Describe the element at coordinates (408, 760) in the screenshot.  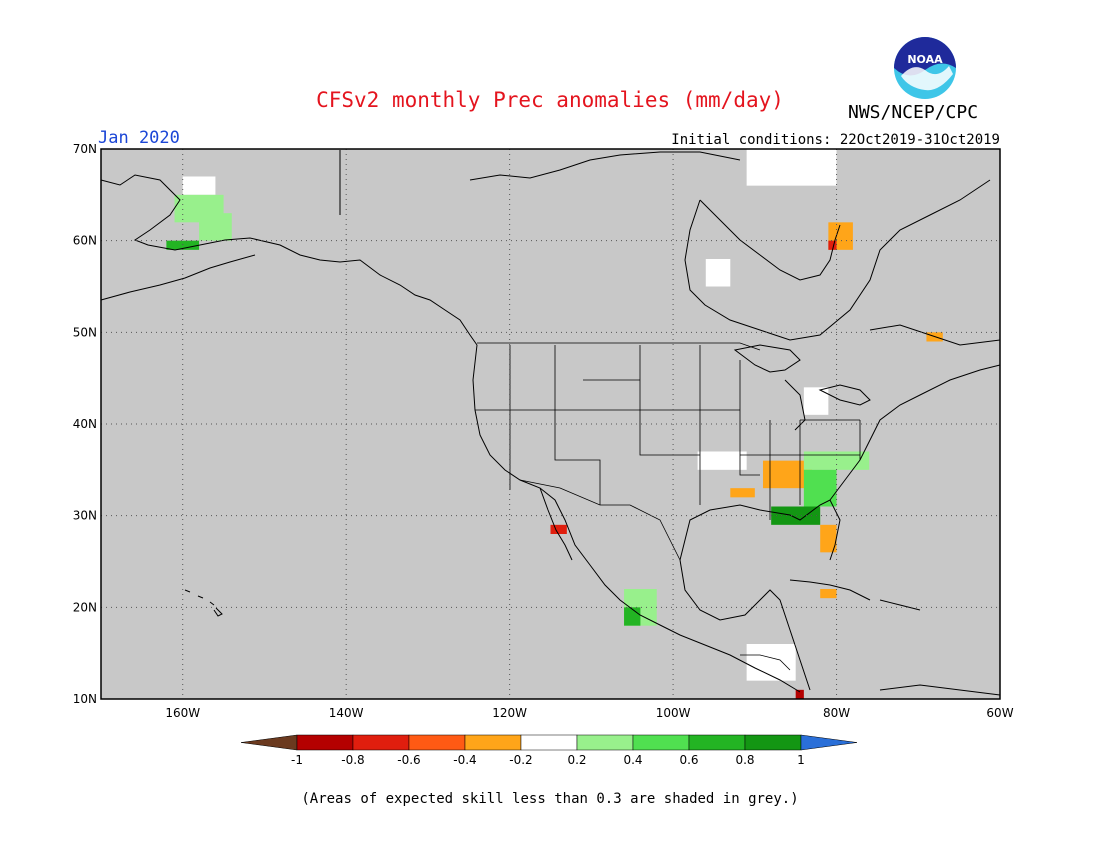
I see `colorbar-label: -0.6` at that location.